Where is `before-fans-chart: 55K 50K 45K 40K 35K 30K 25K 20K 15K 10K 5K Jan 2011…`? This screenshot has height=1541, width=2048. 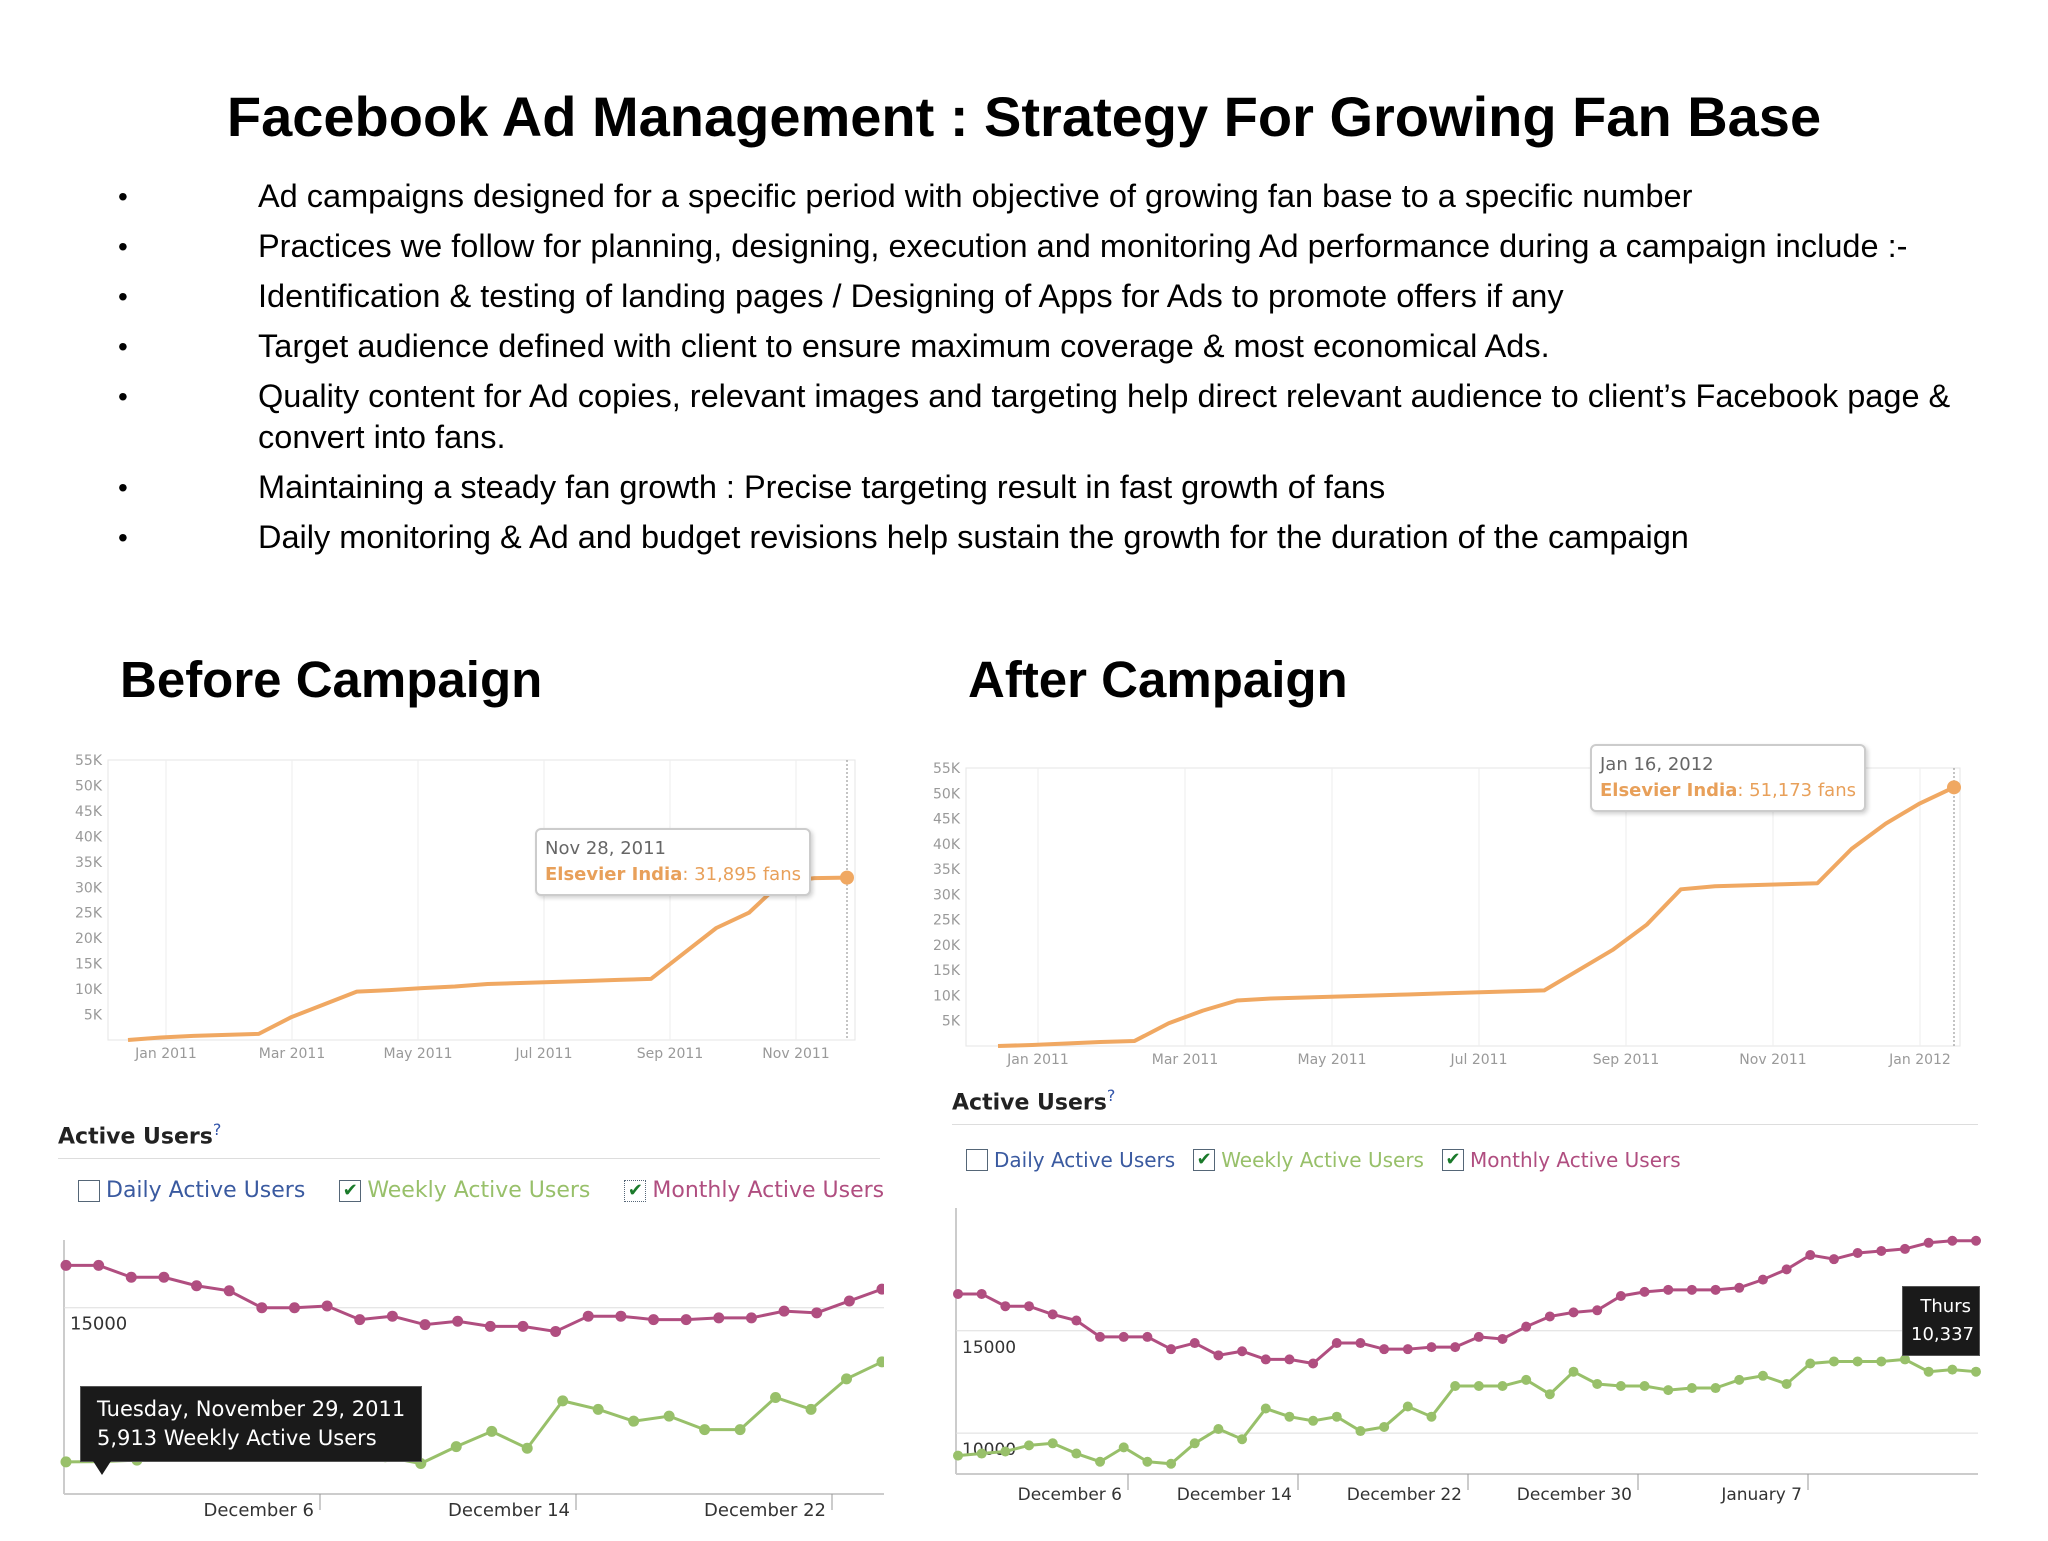
before-fans-chart: 55K 50K 45K 40K 35K 30K 25K 20K 15K 10K 5K Jan 2011… is located at coordinates (465, 908).